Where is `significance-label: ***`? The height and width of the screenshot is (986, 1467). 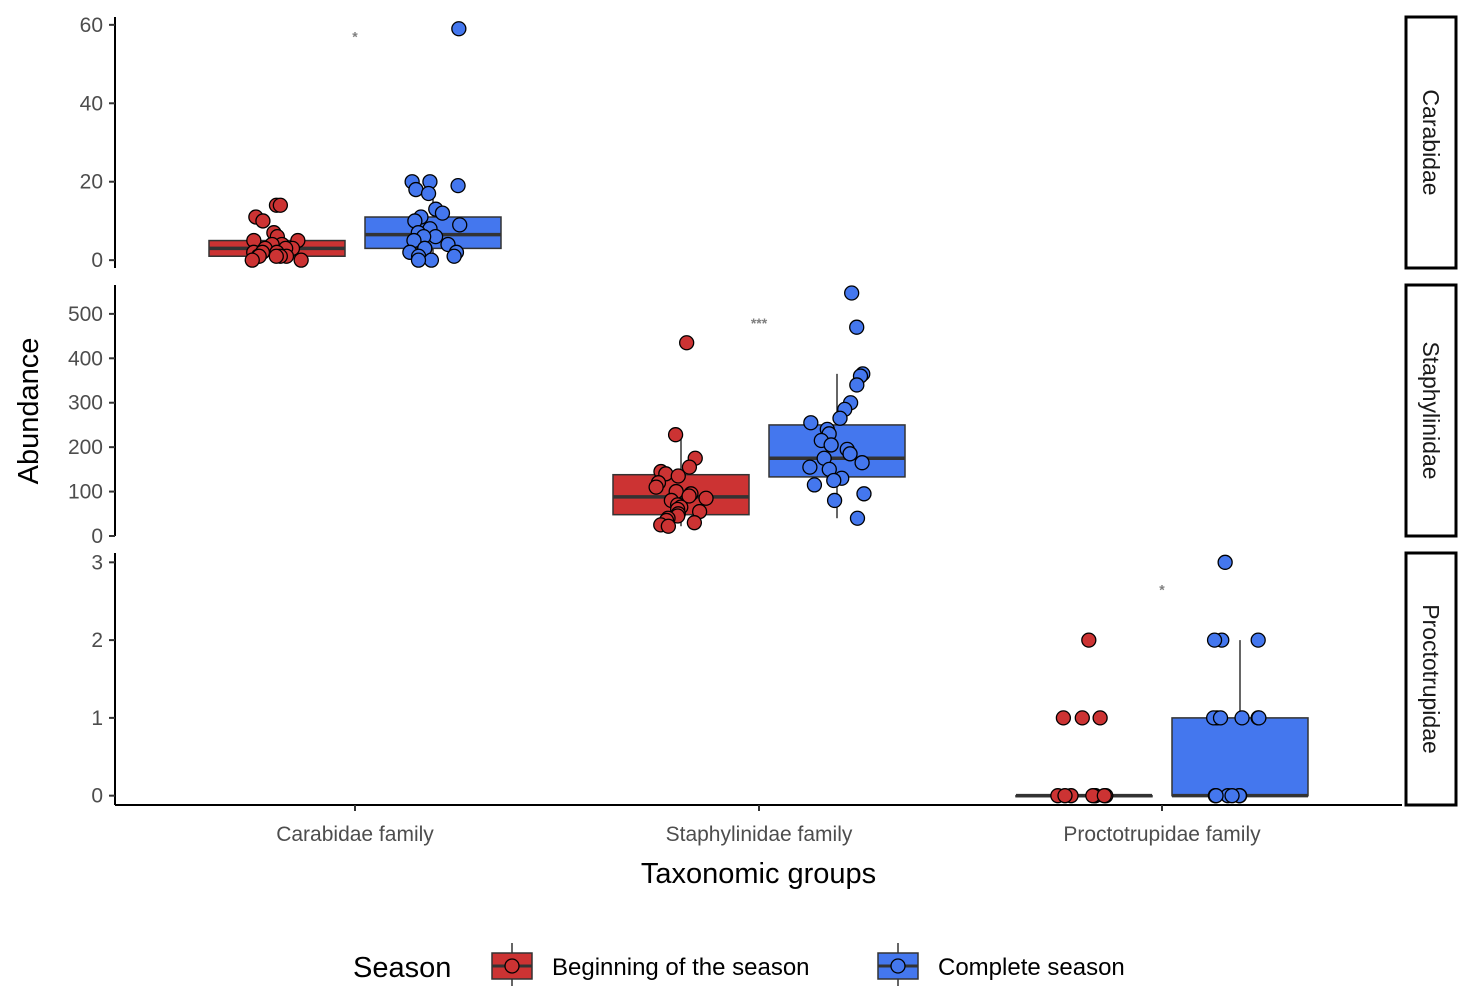
significance-label: *** is located at coordinates (759, 323).